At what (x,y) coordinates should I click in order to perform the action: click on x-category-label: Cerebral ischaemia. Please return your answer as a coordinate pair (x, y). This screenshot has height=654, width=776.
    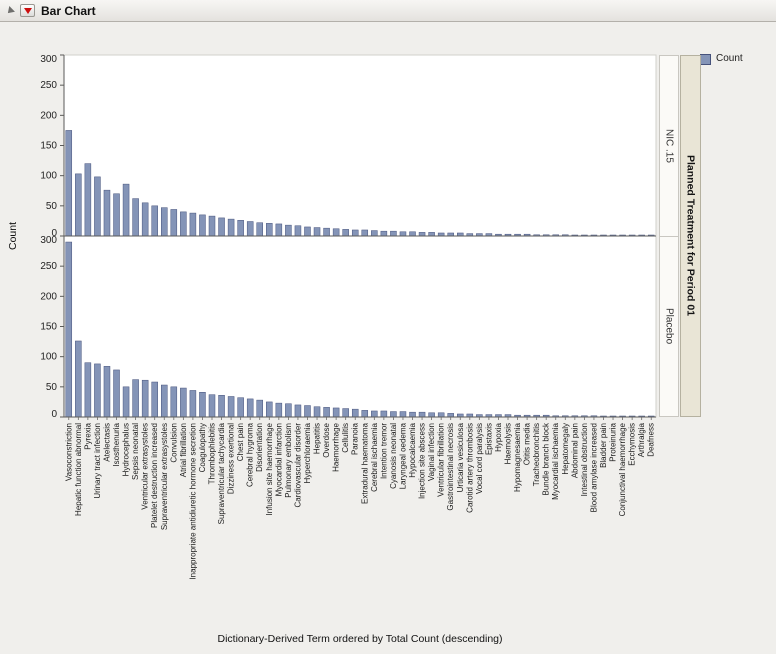
    Looking at the image, I should click on (374, 456).